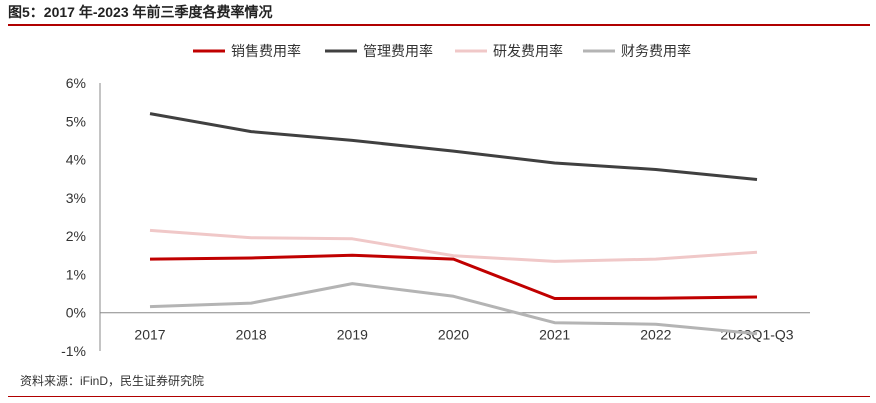  What do you see at coordinates (76, 83) in the screenshot?
I see `y-tick-label: 6%` at bounding box center [76, 83].